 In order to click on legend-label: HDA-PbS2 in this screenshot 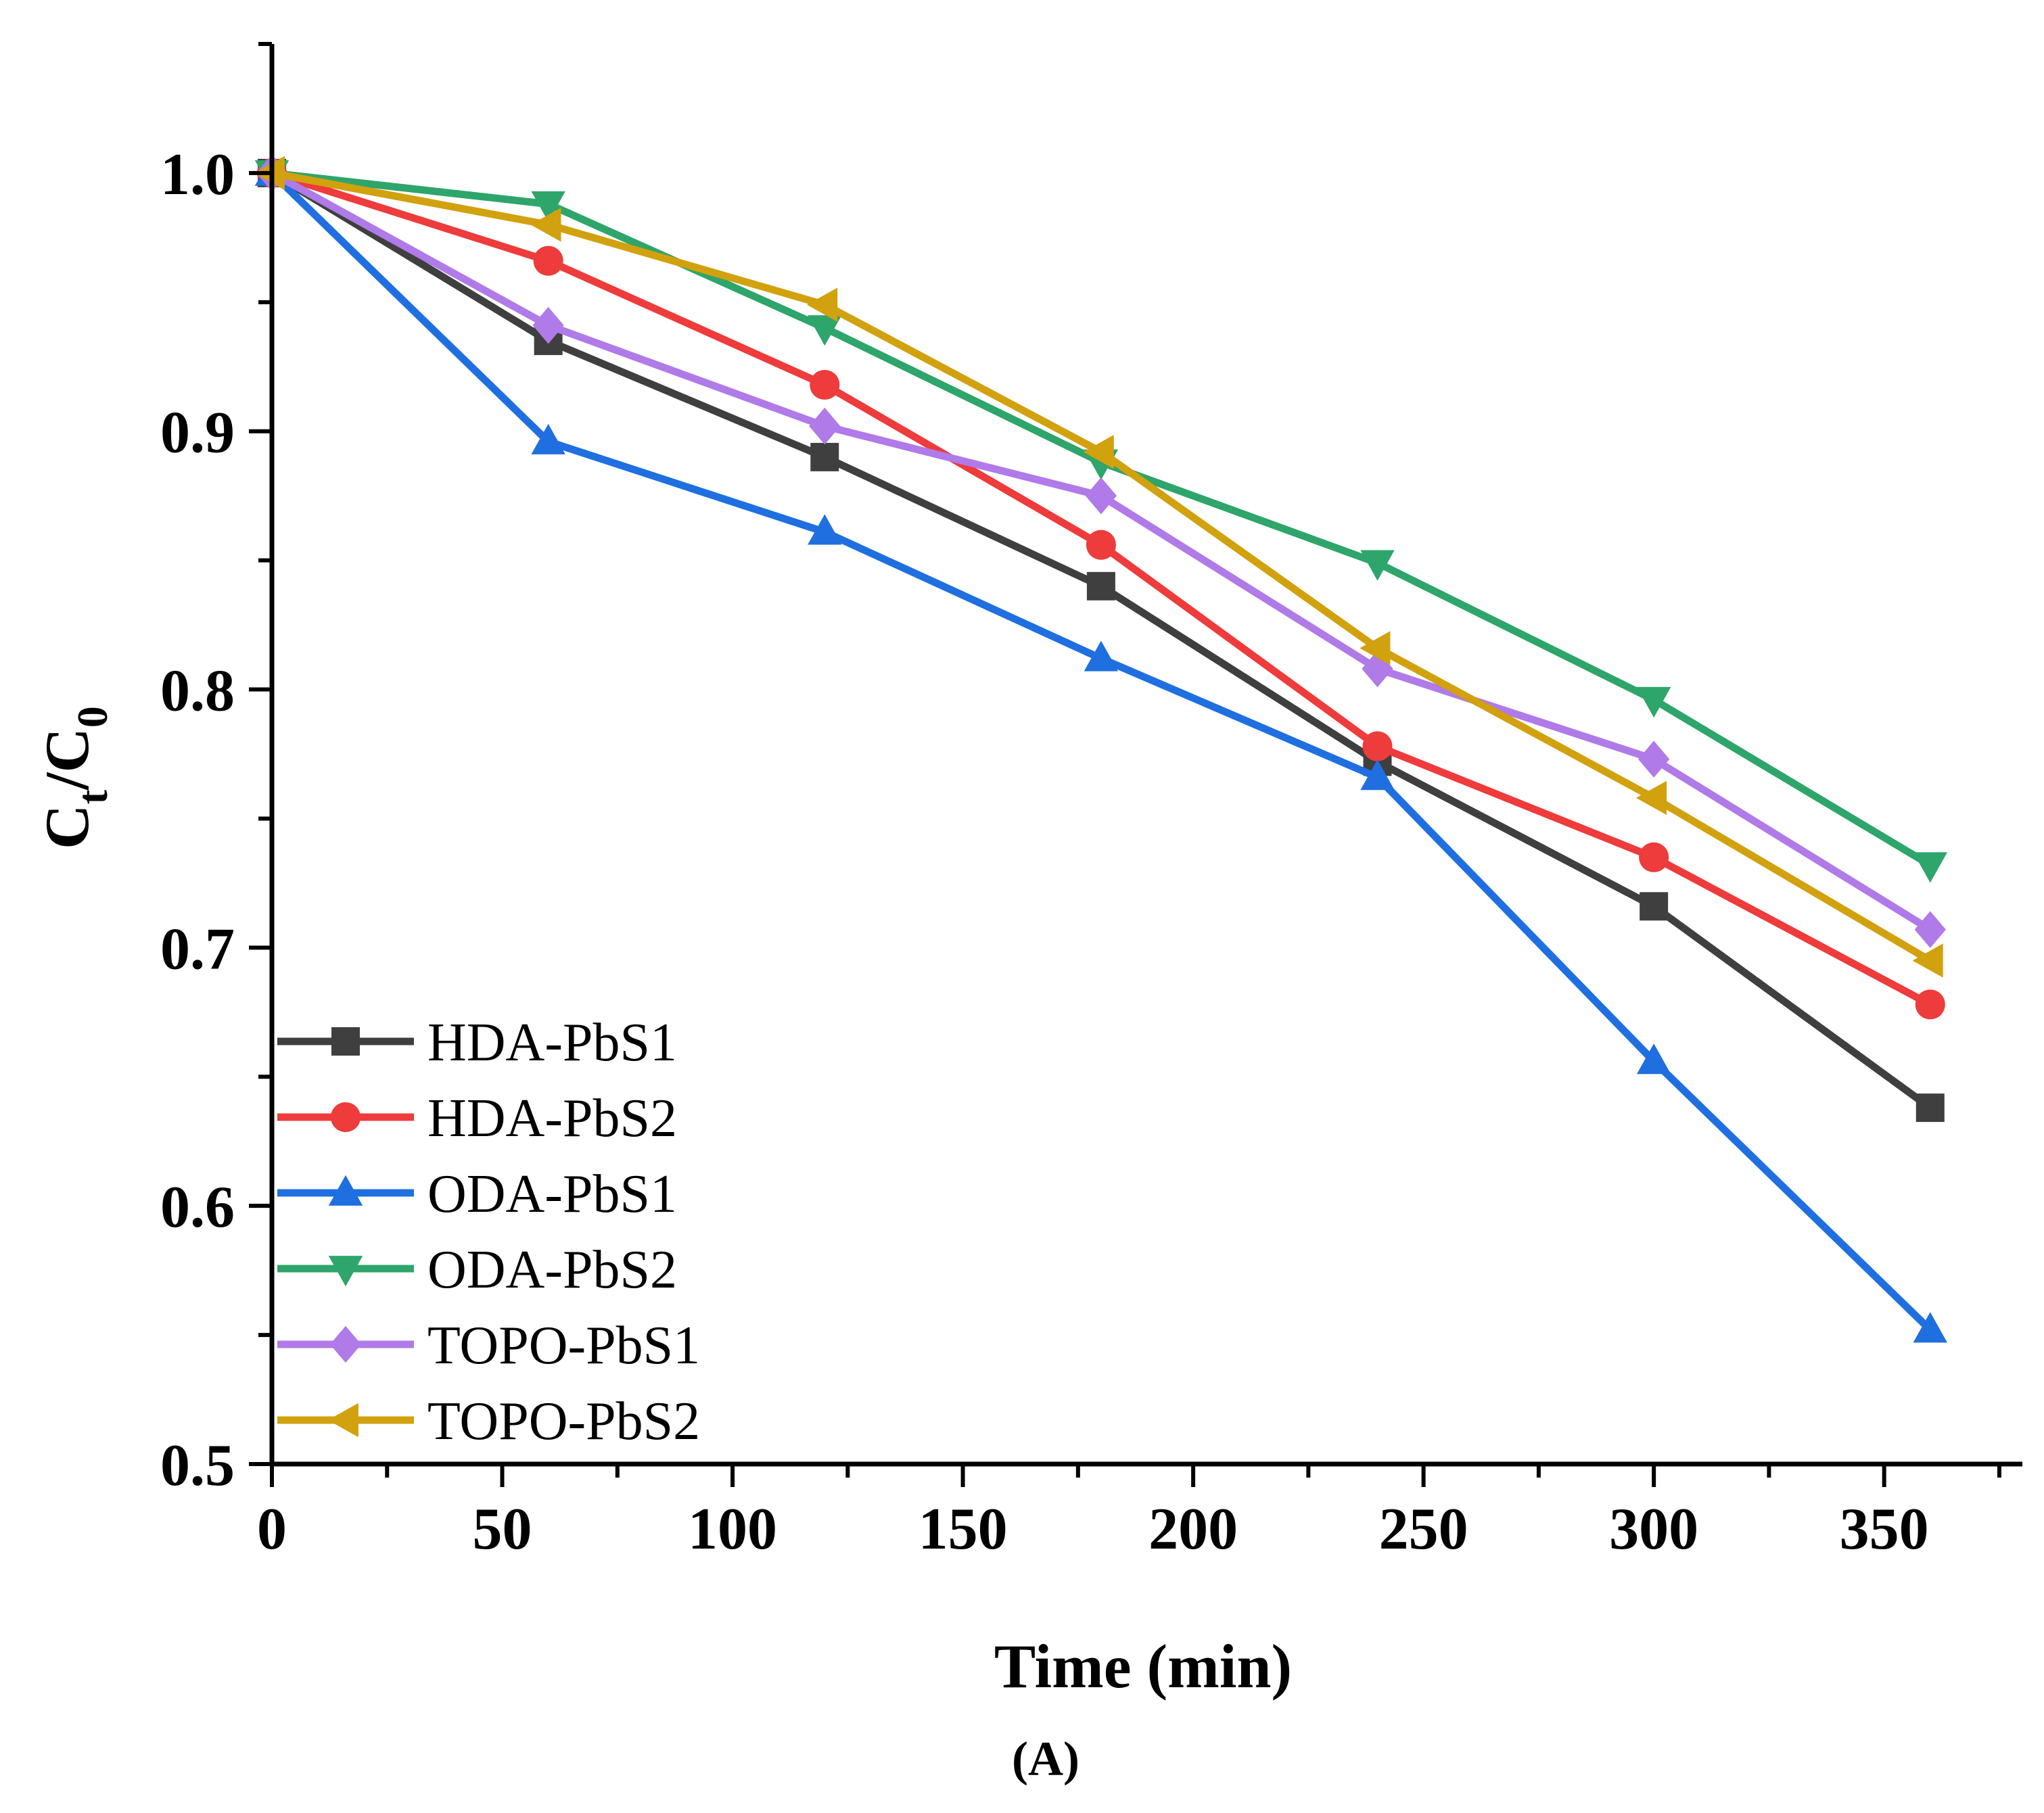, I will do `click(552, 1118)`.